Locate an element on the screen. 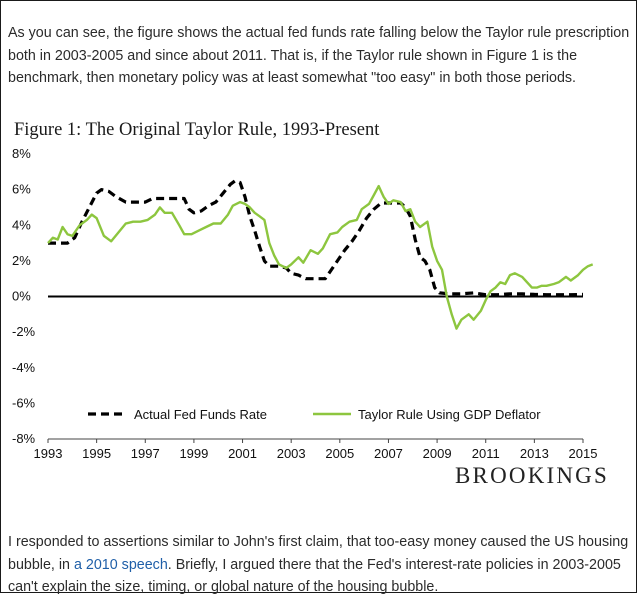 This screenshot has height=599, width=637. x-tick-label: 2003 is located at coordinates (291, 453).